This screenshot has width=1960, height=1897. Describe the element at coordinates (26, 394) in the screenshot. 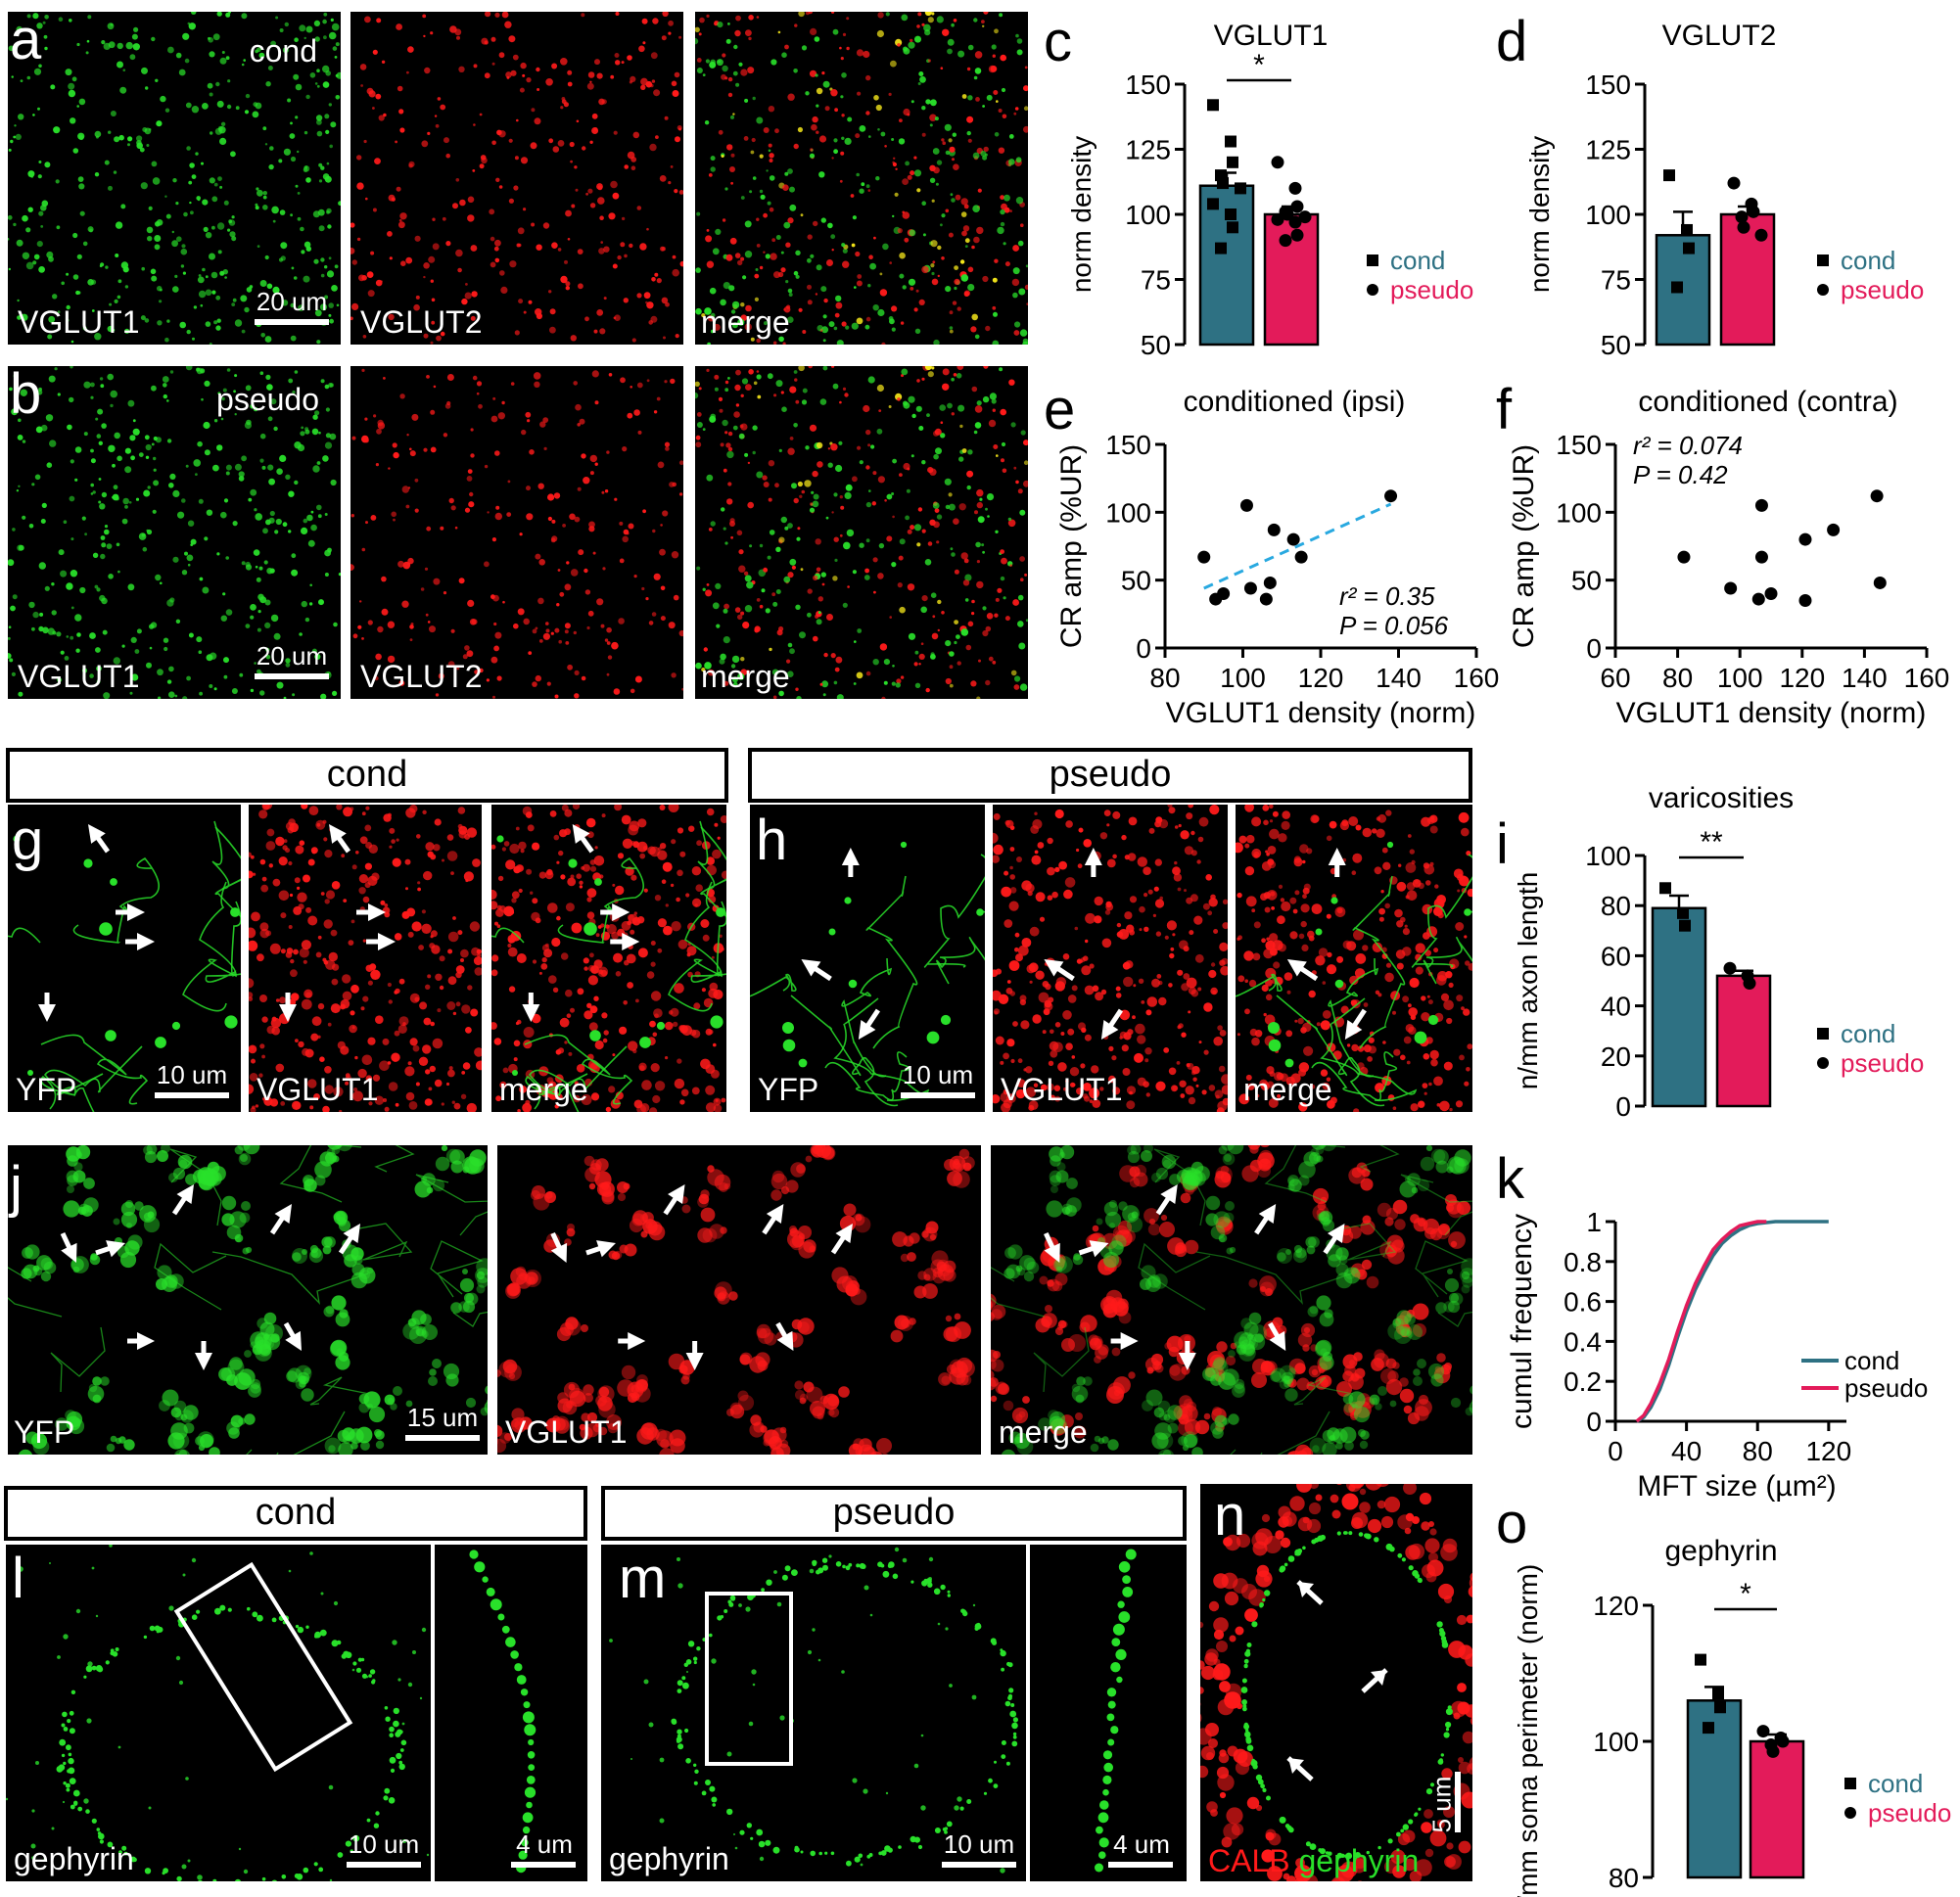

I see `panel-letter-b: b` at that location.